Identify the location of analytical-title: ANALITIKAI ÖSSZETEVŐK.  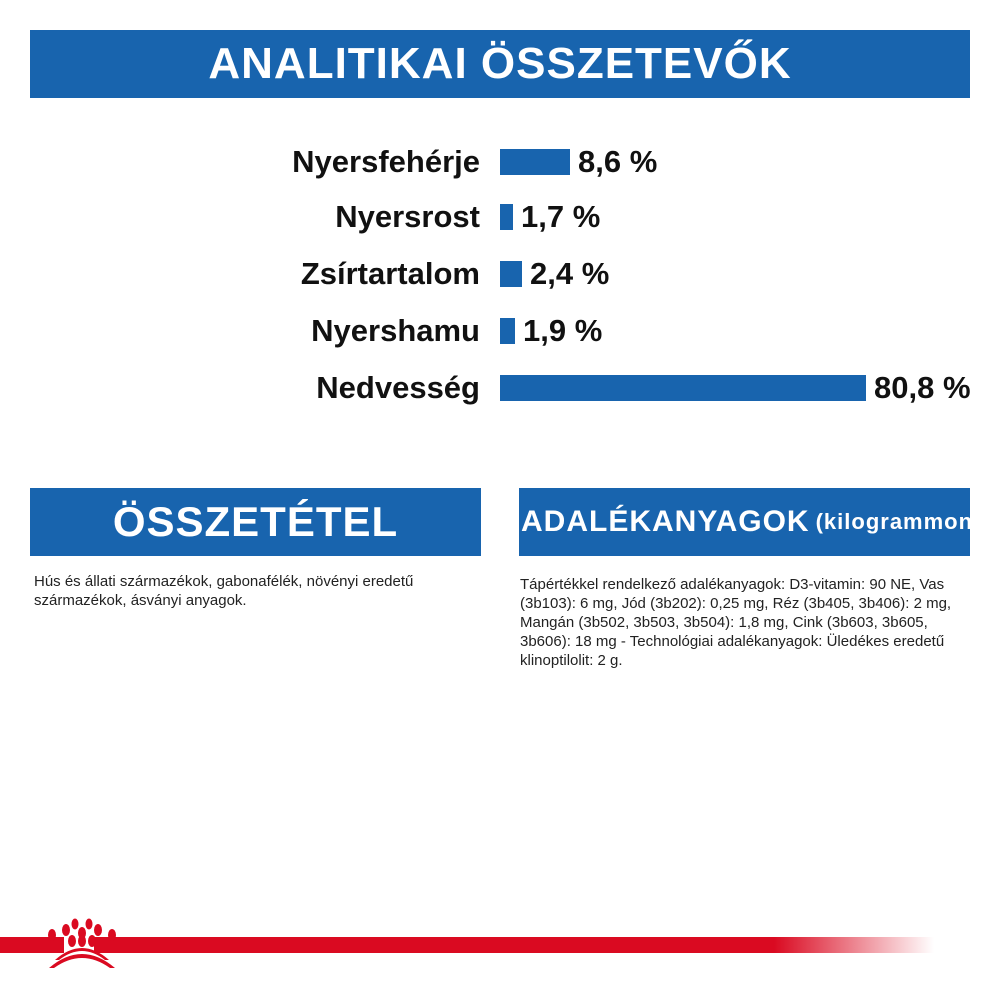
(500, 64).